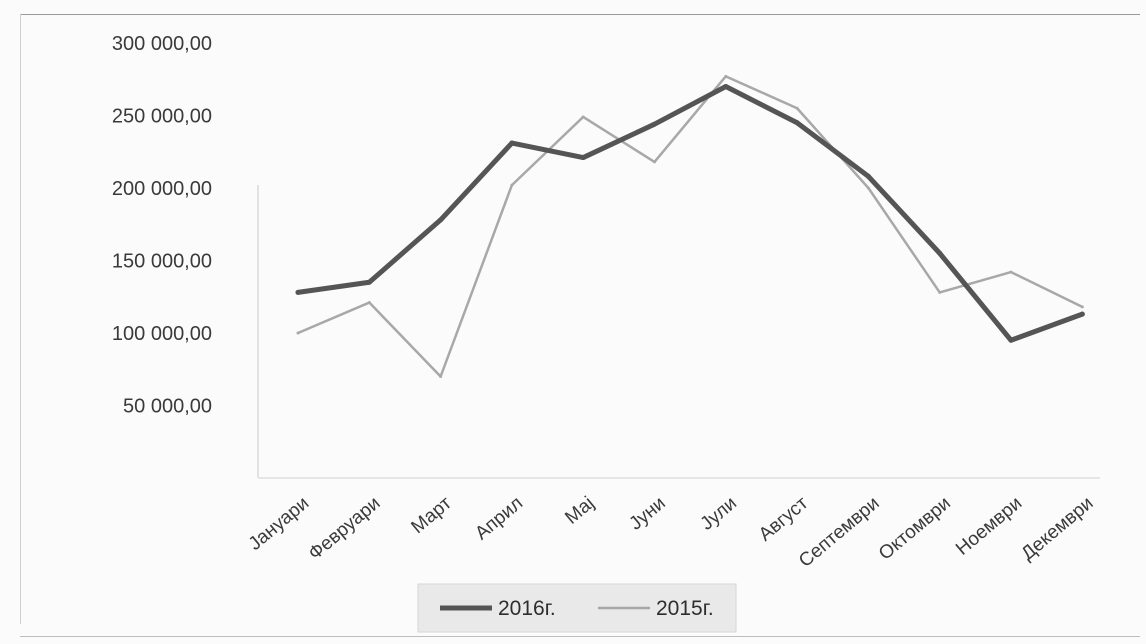 The image size is (1146, 644). I want to click on x-tick-label: Декември, so click(1057, 529).